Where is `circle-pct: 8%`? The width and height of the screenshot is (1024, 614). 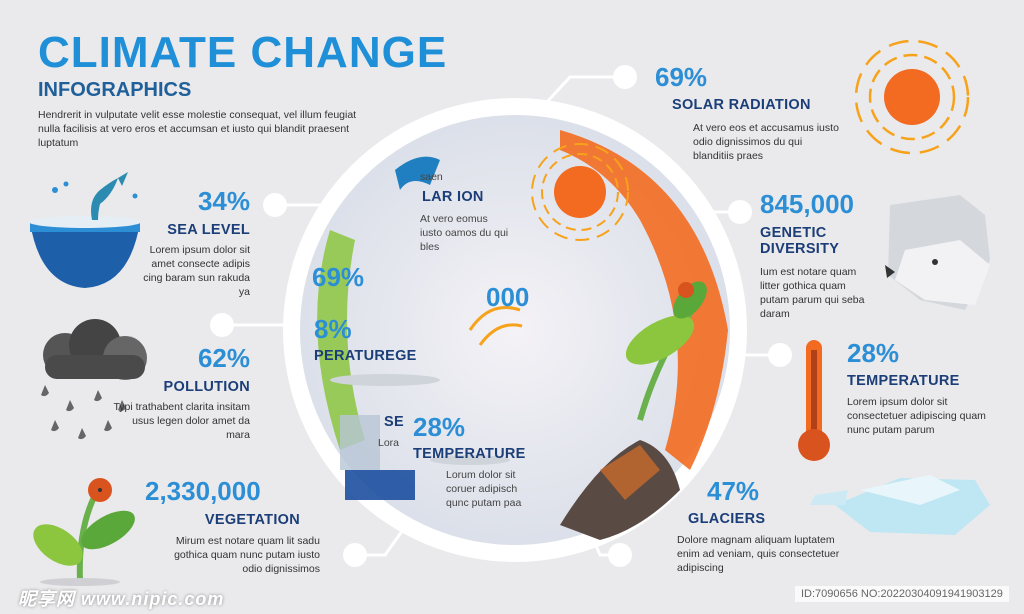 circle-pct: 8% is located at coordinates (333, 329).